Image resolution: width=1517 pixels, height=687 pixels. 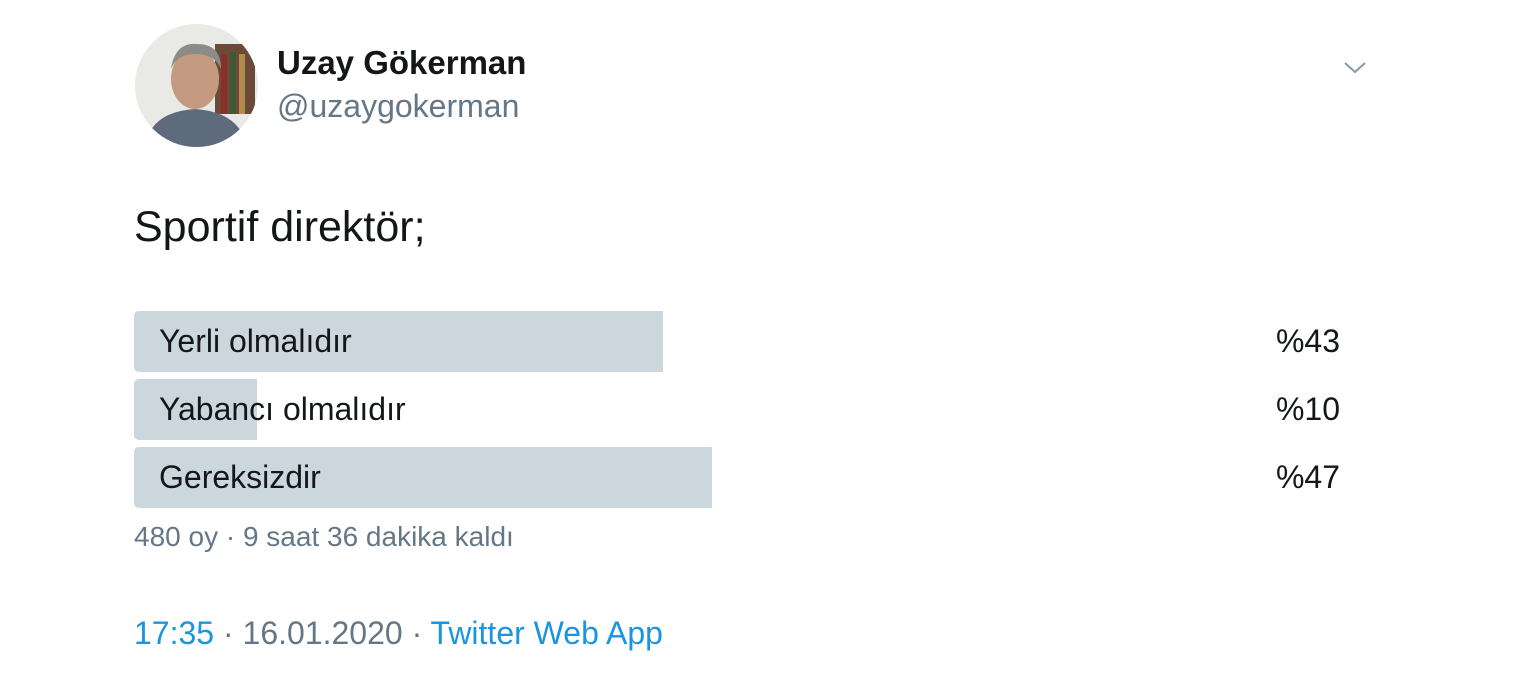 I want to click on author-handle: @uzaygokerman, so click(x=398, y=106).